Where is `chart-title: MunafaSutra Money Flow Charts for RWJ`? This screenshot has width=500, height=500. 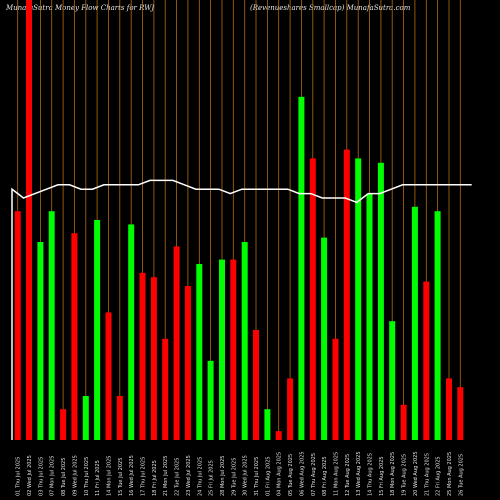 chart-title: MunafaSutra Money Flow Charts for RWJ is located at coordinates (80, 8).